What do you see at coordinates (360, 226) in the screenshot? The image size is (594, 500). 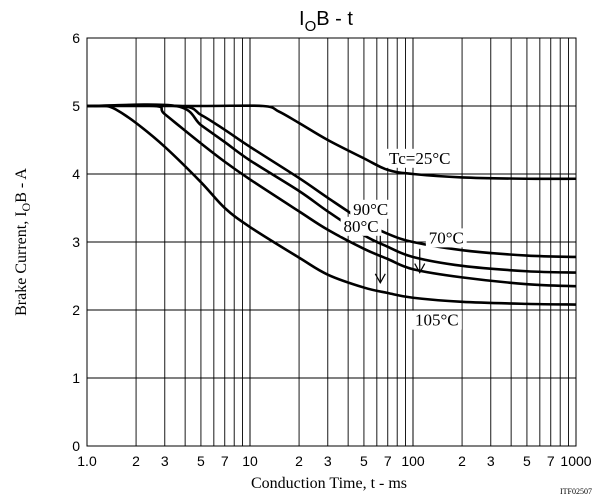 I see `series-label: 80°C` at bounding box center [360, 226].